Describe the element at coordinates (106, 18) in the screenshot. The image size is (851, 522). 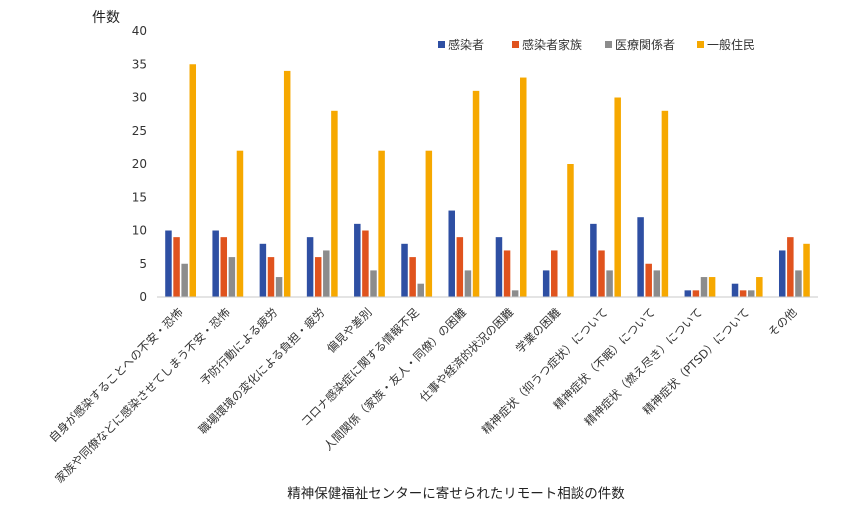
I see `y-axis-title: 件数` at that location.